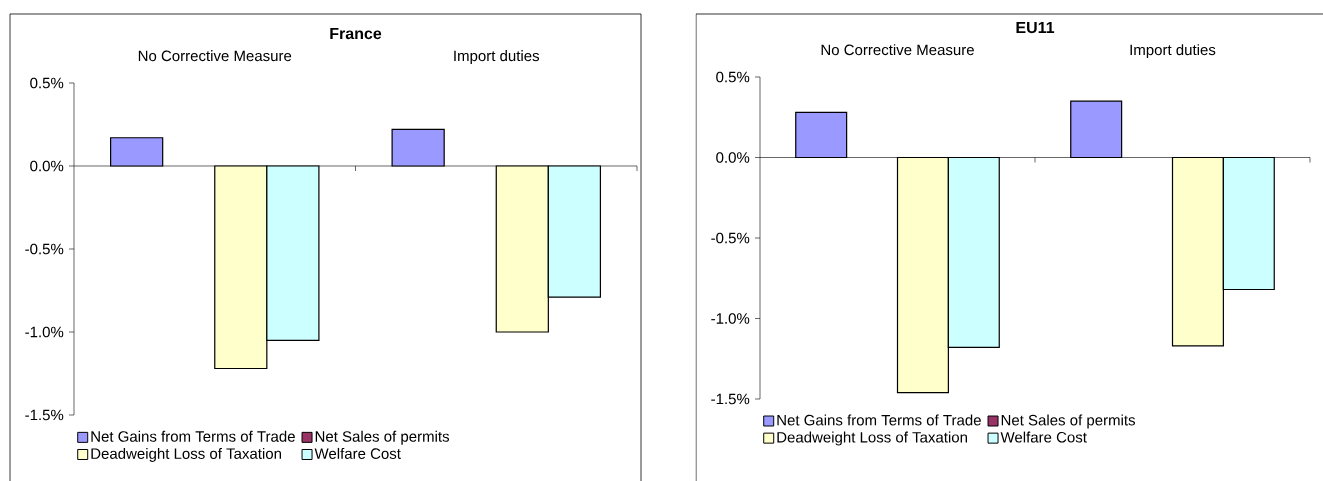 Image resolution: width=1323 pixels, height=481 pixels. What do you see at coordinates (1035, 27) in the screenshot?
I see `chart-title: EU11` at bounding box center [1035, 27].